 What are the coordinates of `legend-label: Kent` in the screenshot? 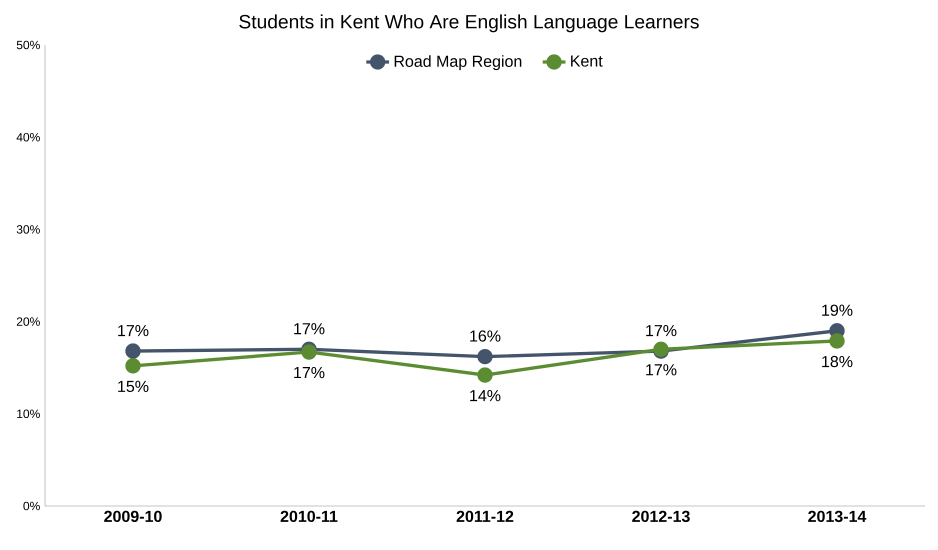 It's located at (587, 61).